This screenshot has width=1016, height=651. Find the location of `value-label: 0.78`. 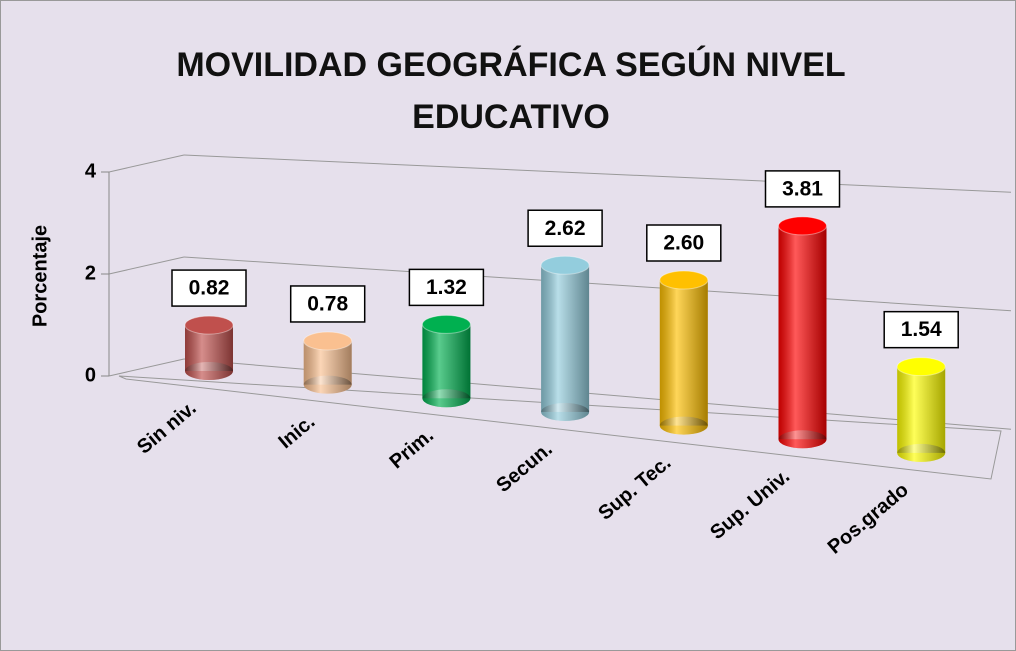

value-label: 0.78 is located at coordinates (327, 304).